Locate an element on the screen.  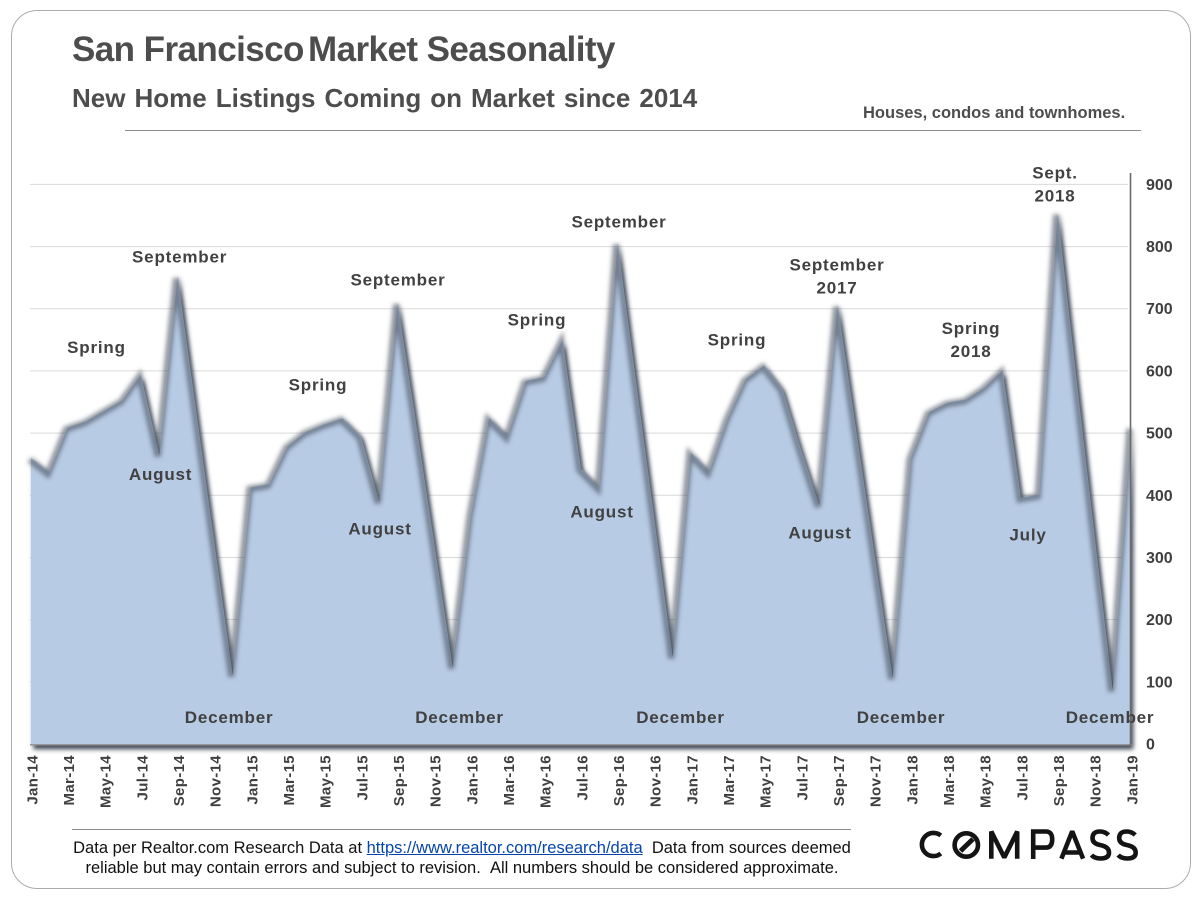
svg-text: 100 is located at coordinates (1159, 682).